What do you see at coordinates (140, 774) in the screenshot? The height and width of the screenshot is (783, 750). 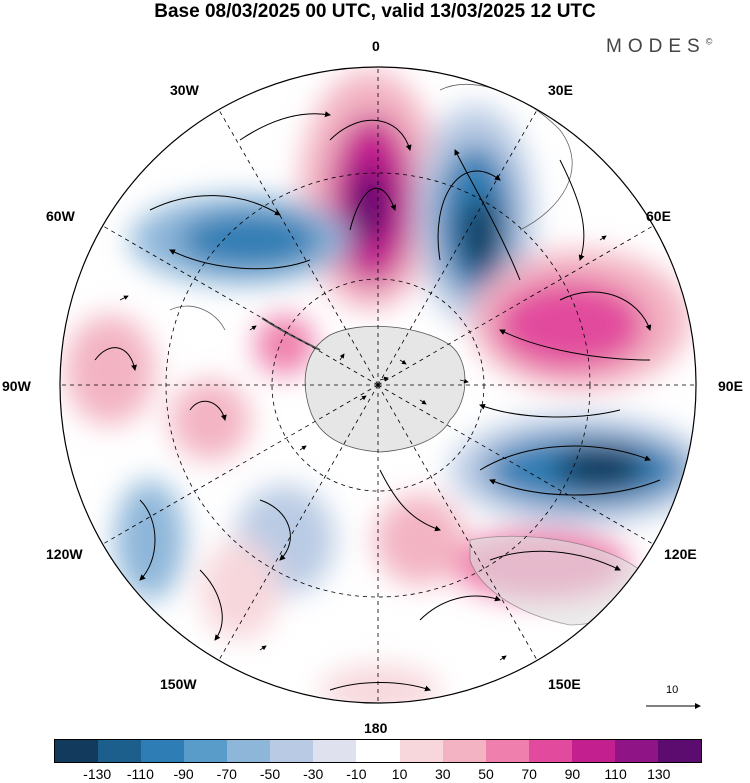 I see `colorbar-tick-label: -110` at bounding box center [140, 774].